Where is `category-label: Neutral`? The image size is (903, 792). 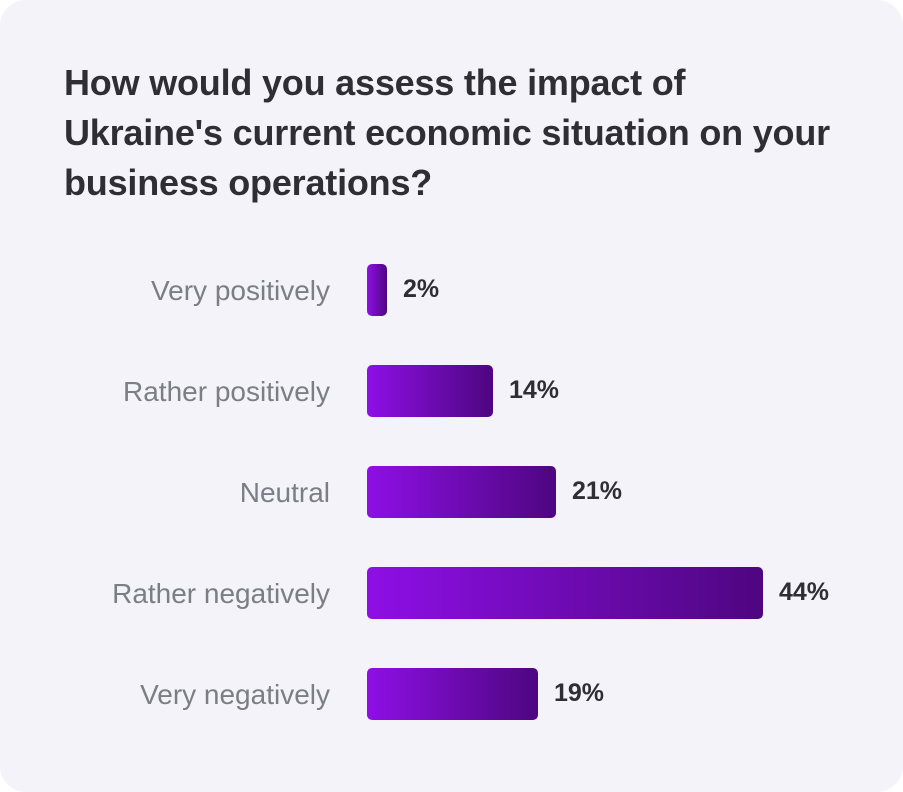 category-label: Neutral is located at coordinates (285, 492).